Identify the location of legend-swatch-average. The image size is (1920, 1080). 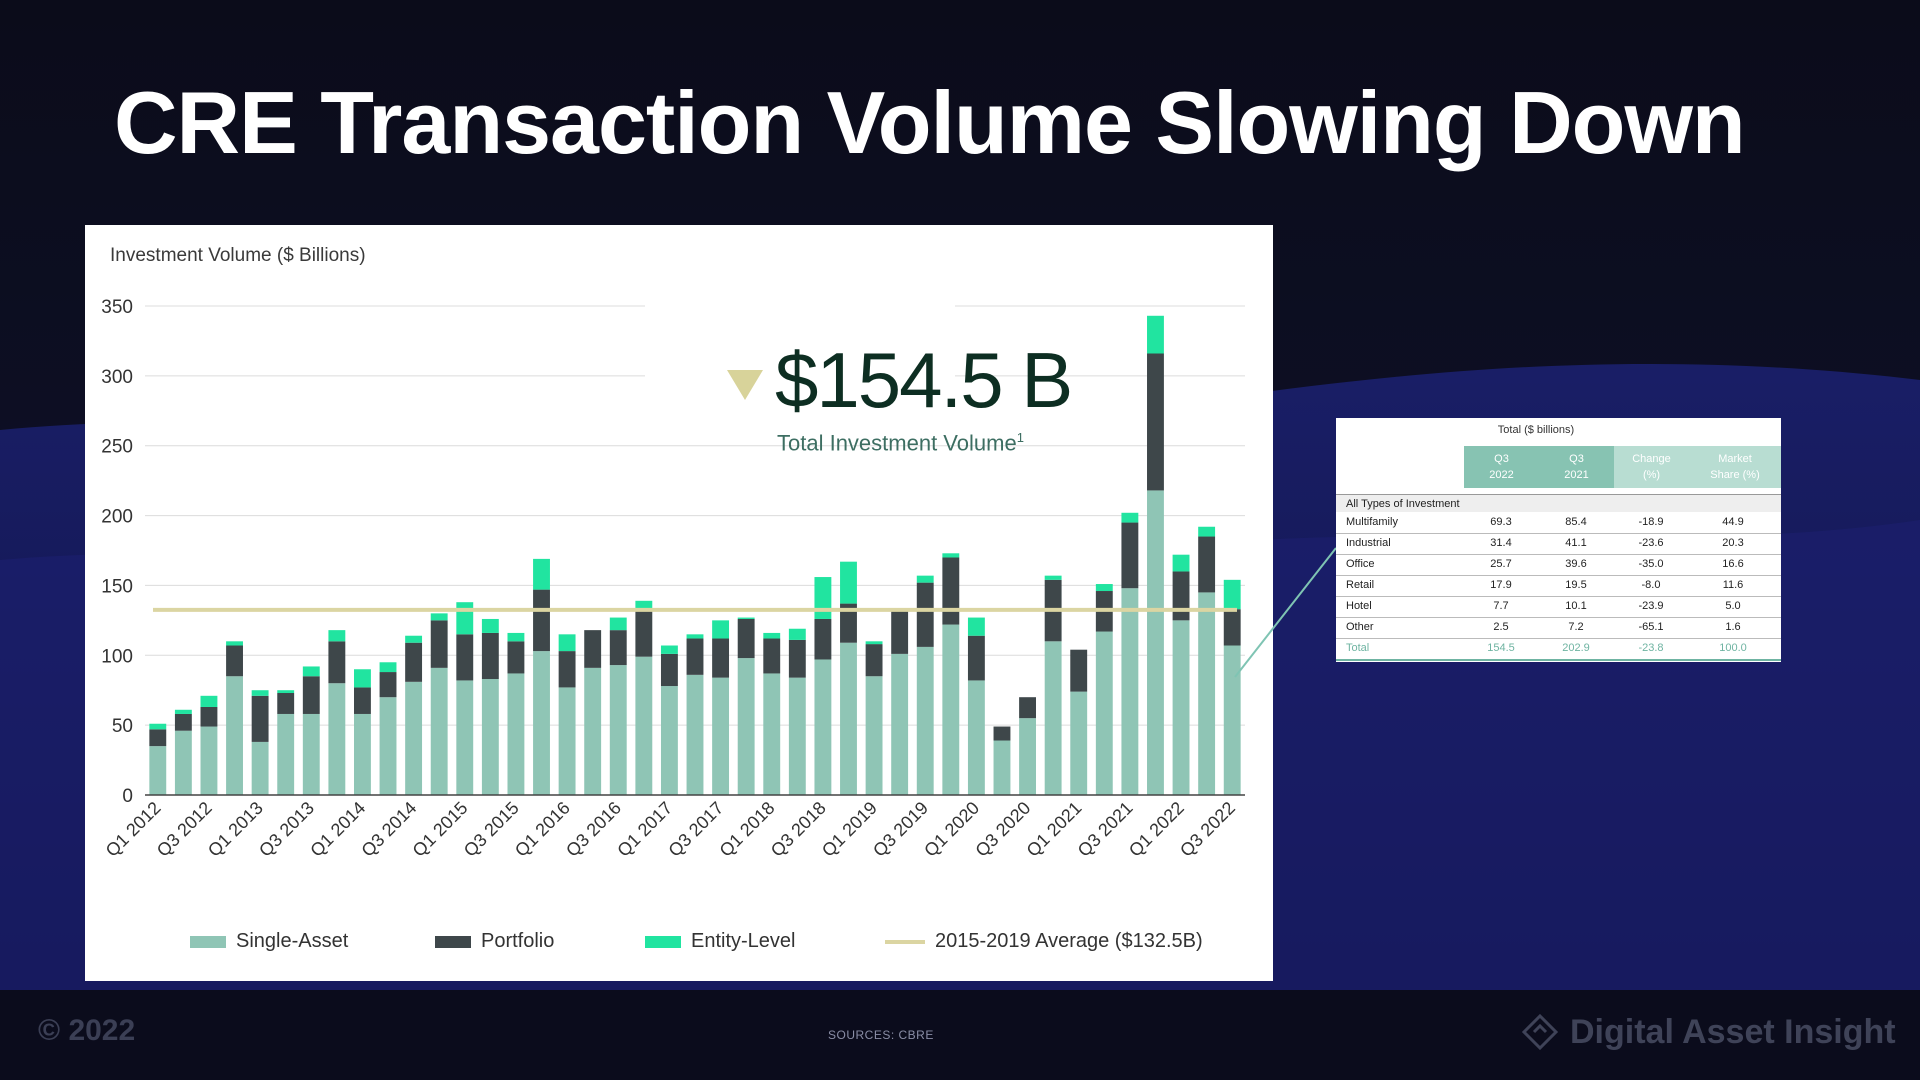
(905, 941).